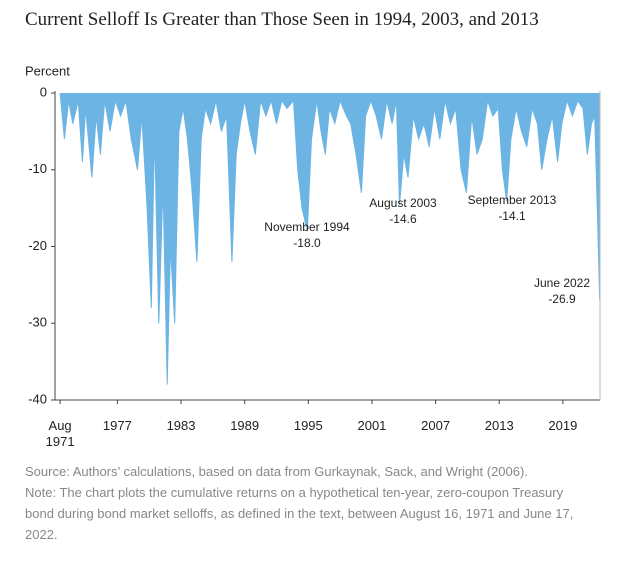 The height and width of the screenshot is (570, 622). Describe the element at coordinates (512, 200) in the screenshot. I see `annotation-label: September 2013` at that location.